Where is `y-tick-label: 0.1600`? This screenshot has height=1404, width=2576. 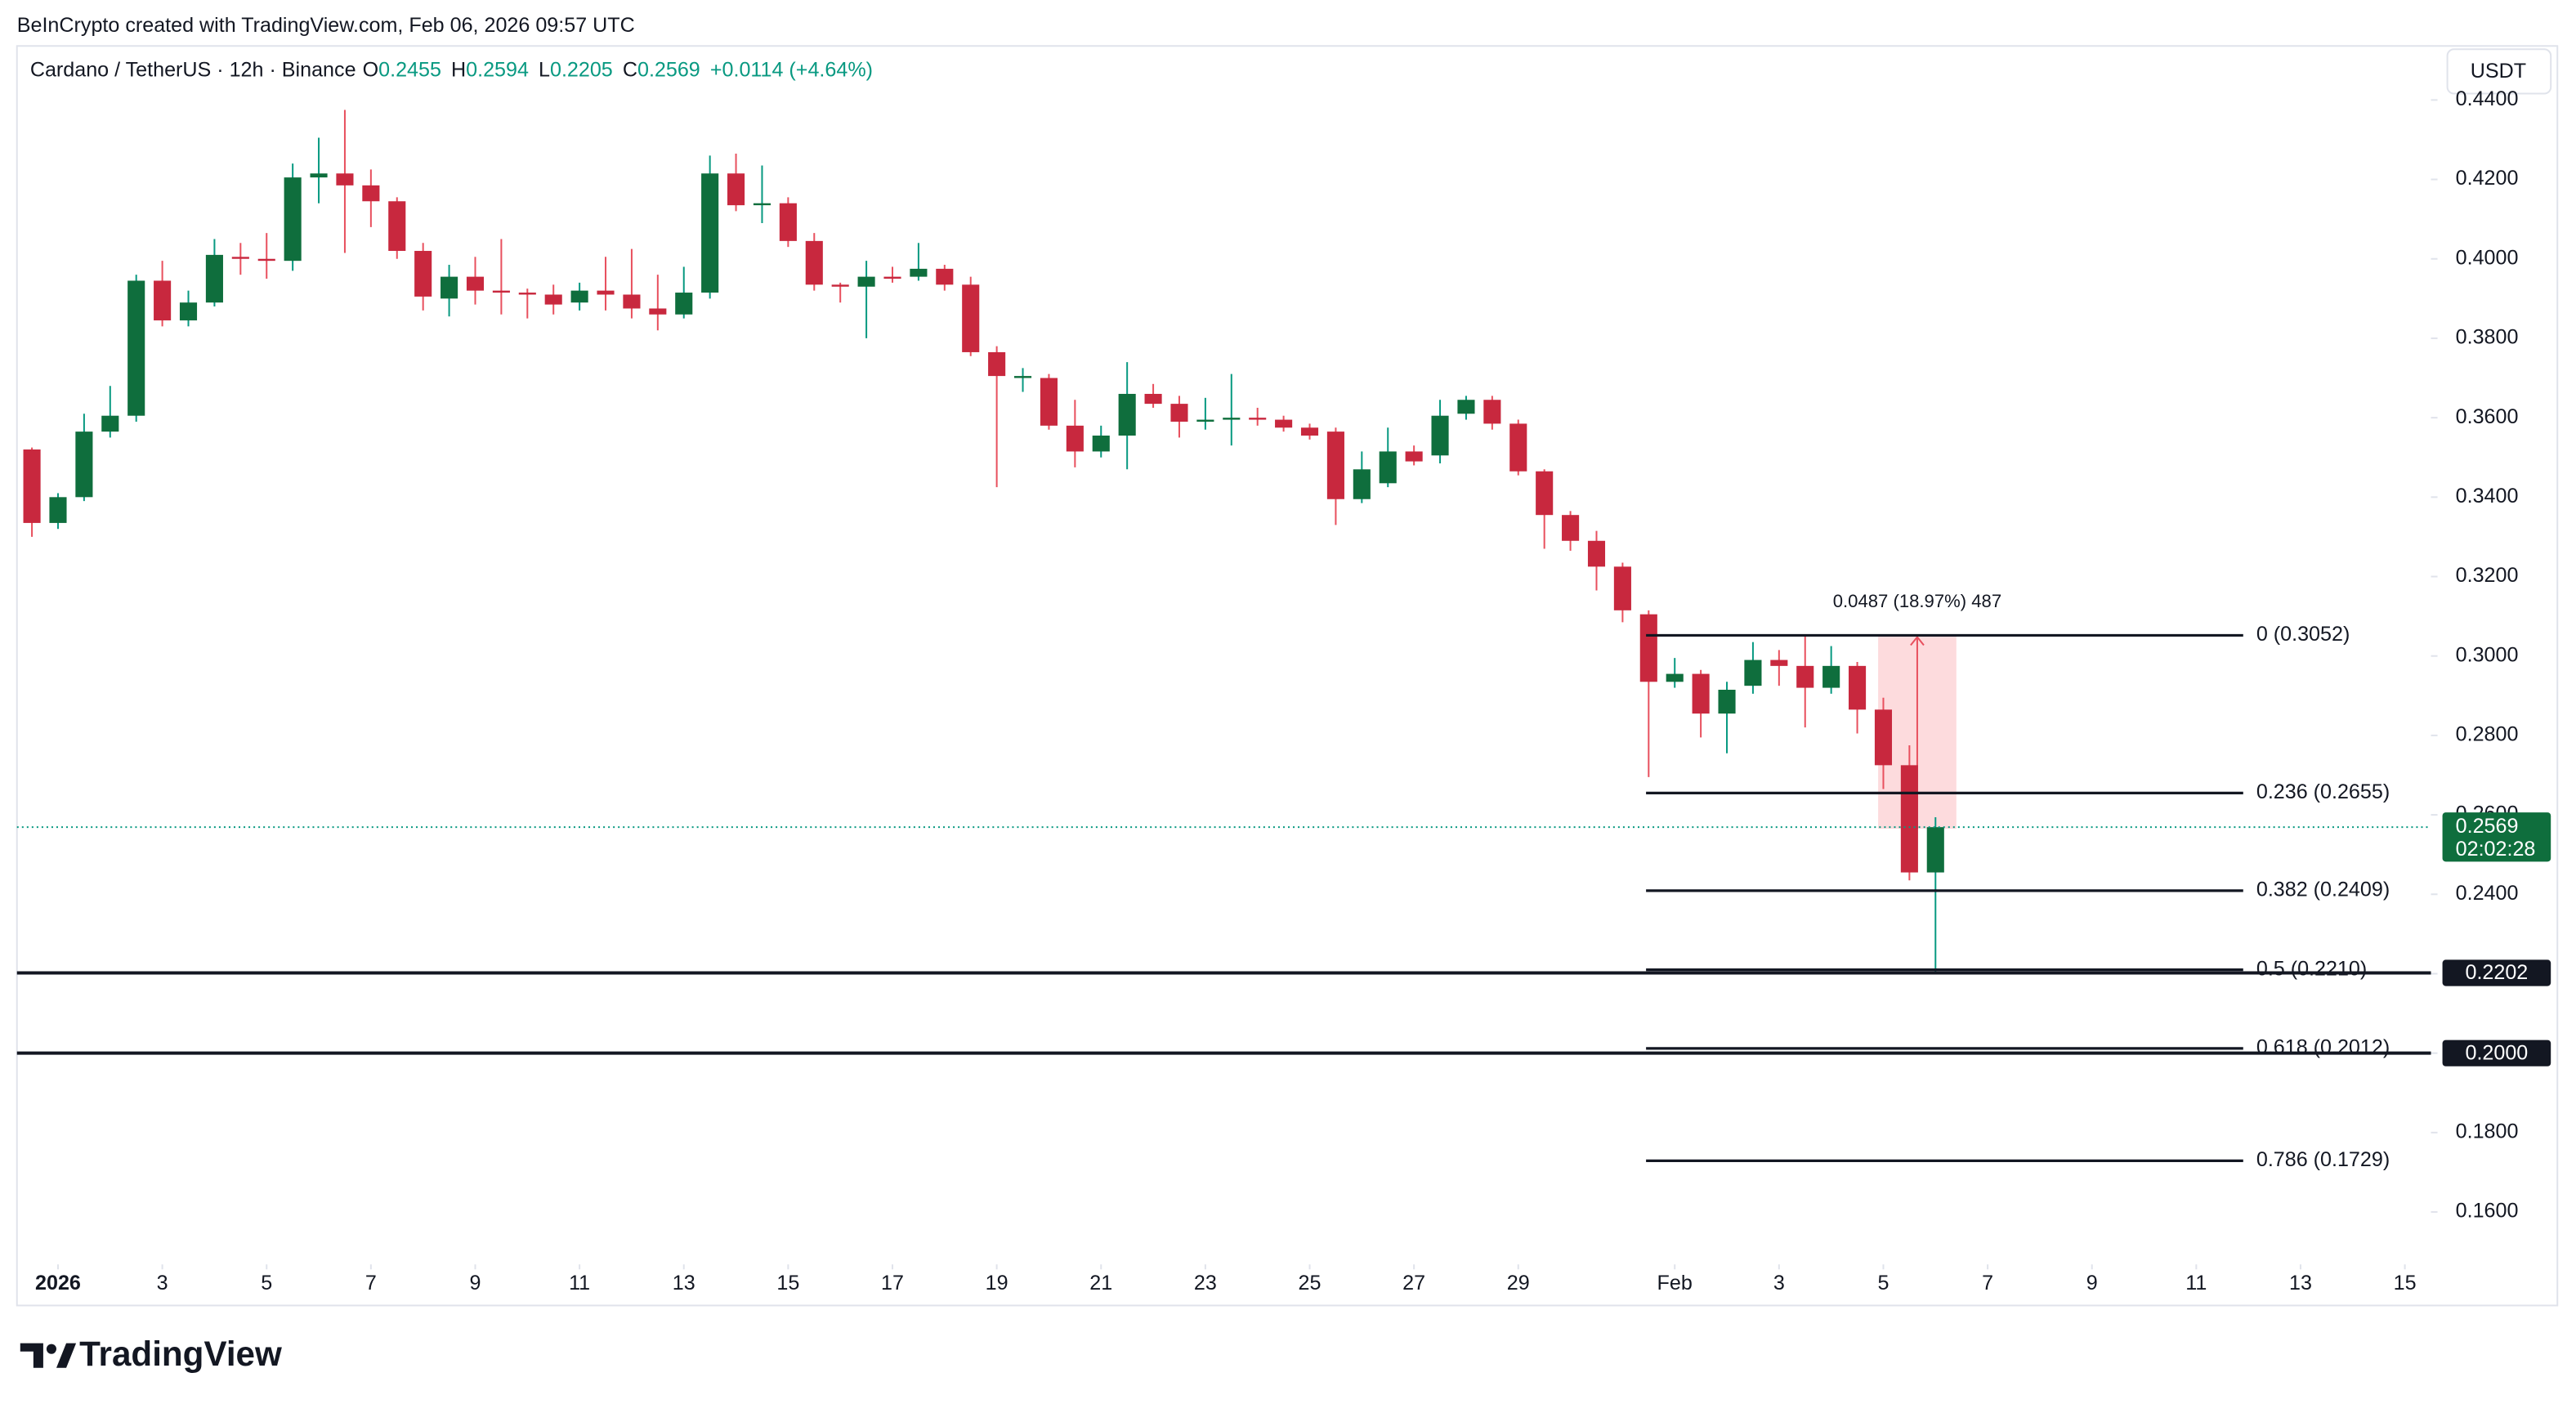 y-tick-label: 0.1600 is located at coordinates (2487, 1211).